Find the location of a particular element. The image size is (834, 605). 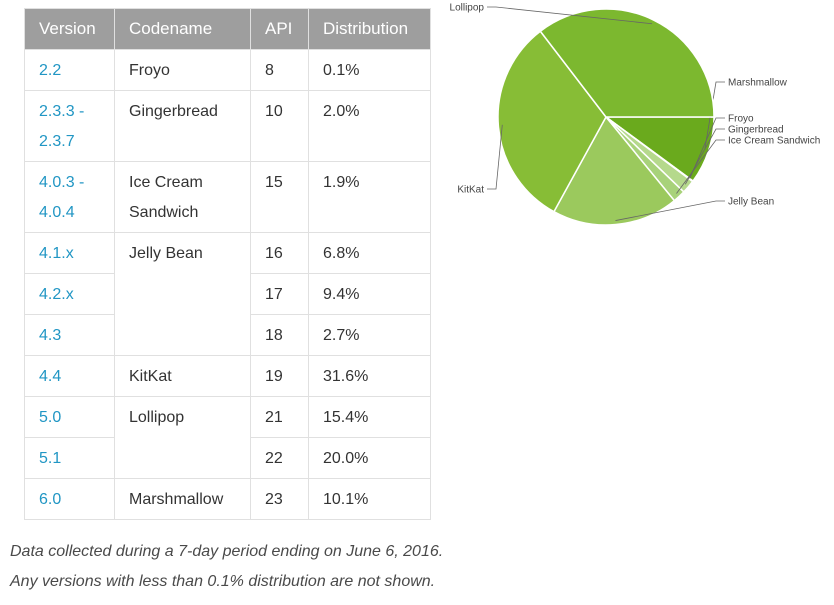

table-row: 6.0 Marshmallow 23 10.1% is located at coordinates (227, 499).